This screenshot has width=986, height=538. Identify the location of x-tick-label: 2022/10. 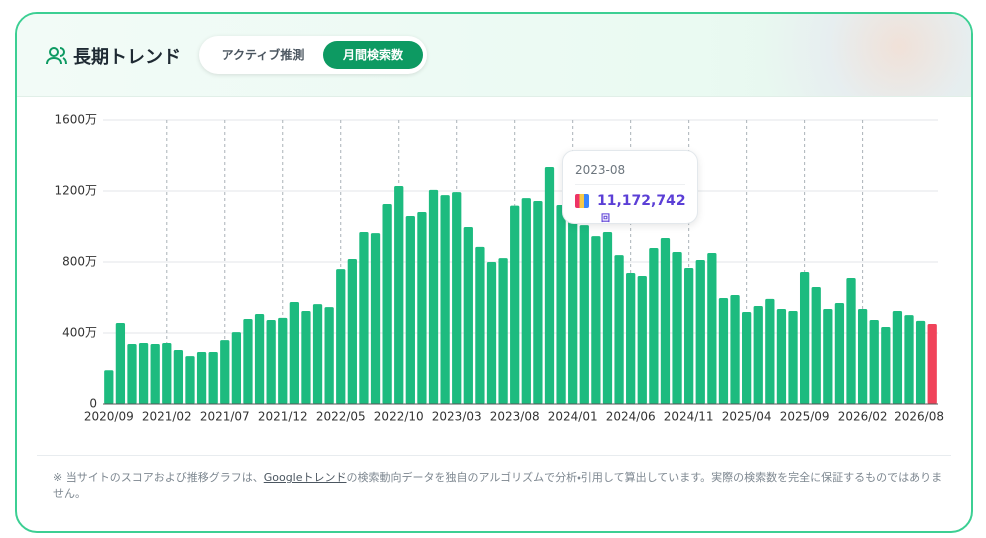
(399, 417).